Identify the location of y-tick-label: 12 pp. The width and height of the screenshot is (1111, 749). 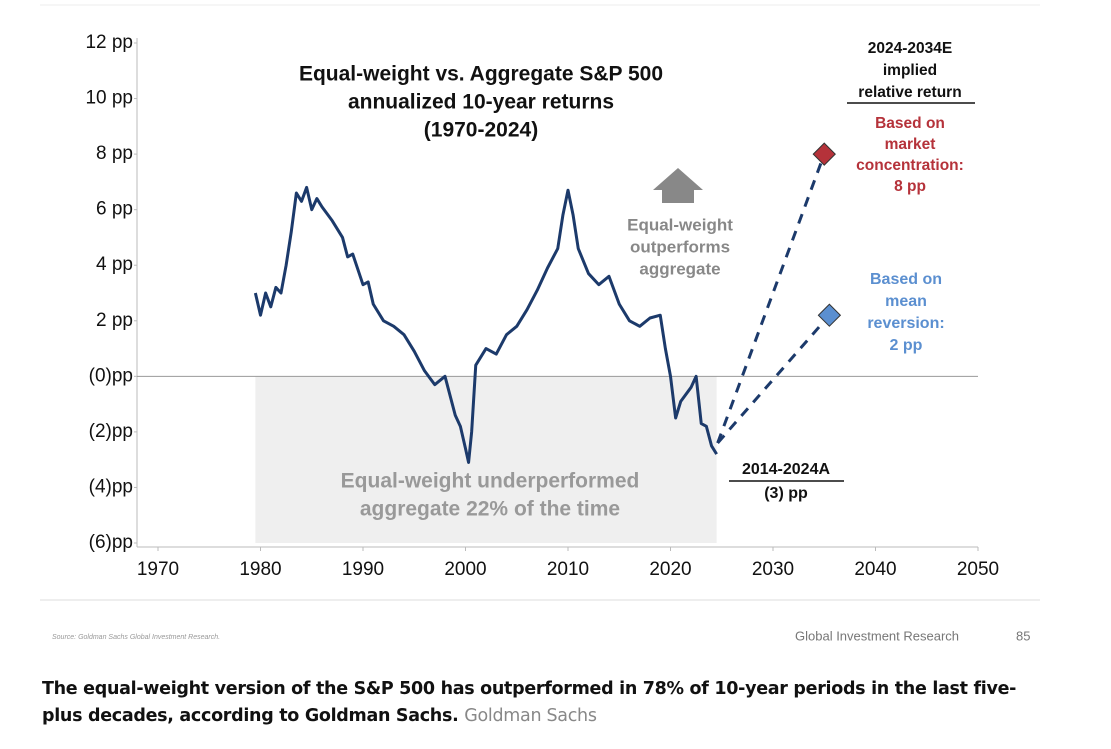
(109, 42).